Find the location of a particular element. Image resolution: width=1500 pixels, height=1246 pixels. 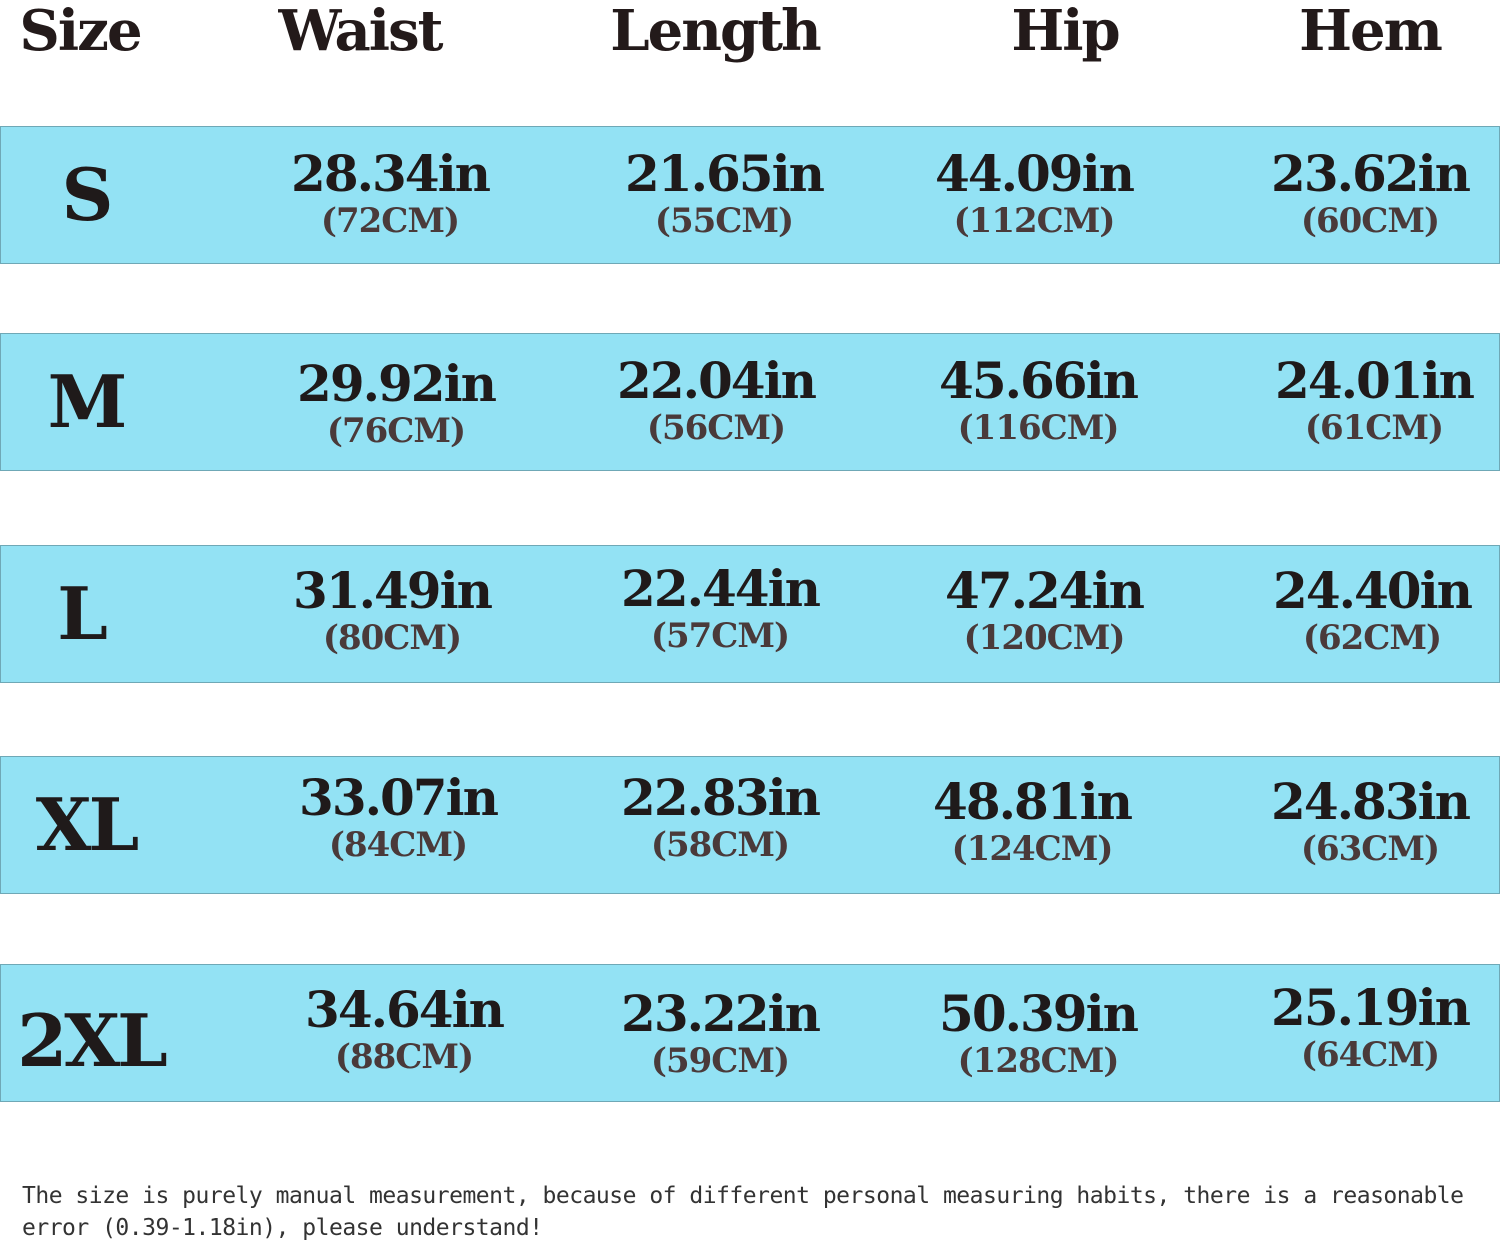

waist-cell: 28.34in (72CM) is located at coordinates (390, 193).